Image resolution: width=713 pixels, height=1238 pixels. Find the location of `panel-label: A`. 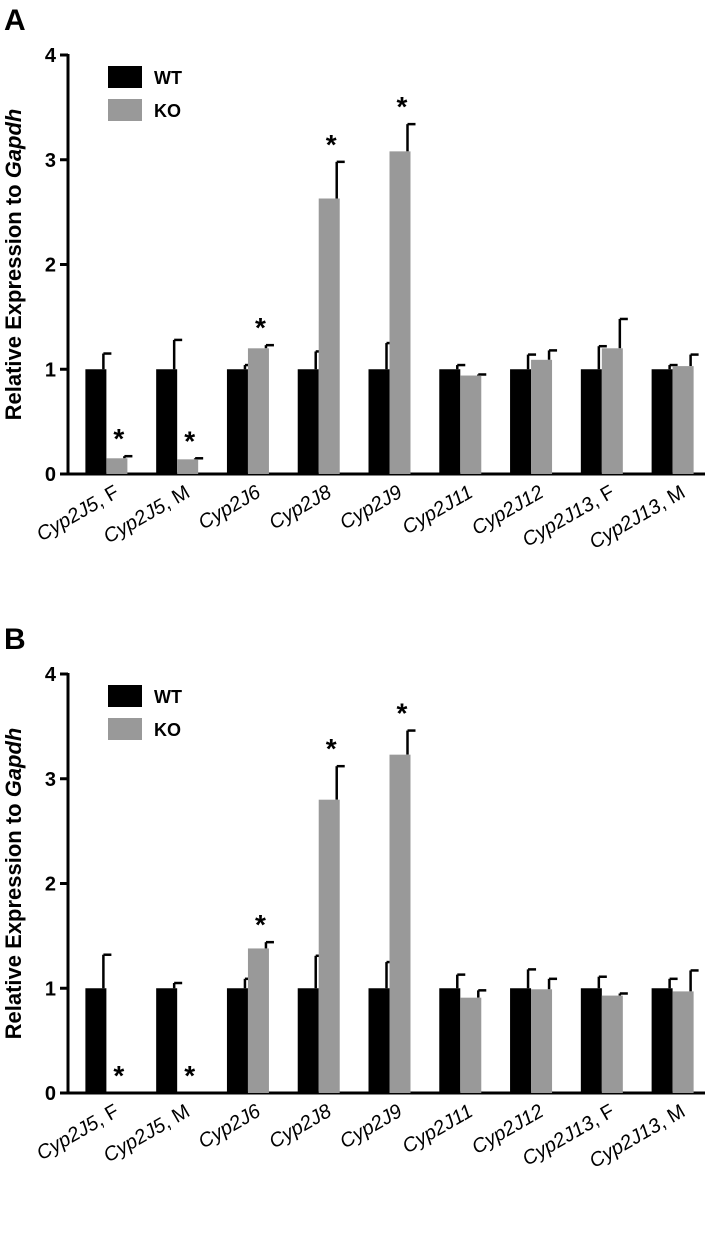

panel-label: A is located at coordinates (15, 20).